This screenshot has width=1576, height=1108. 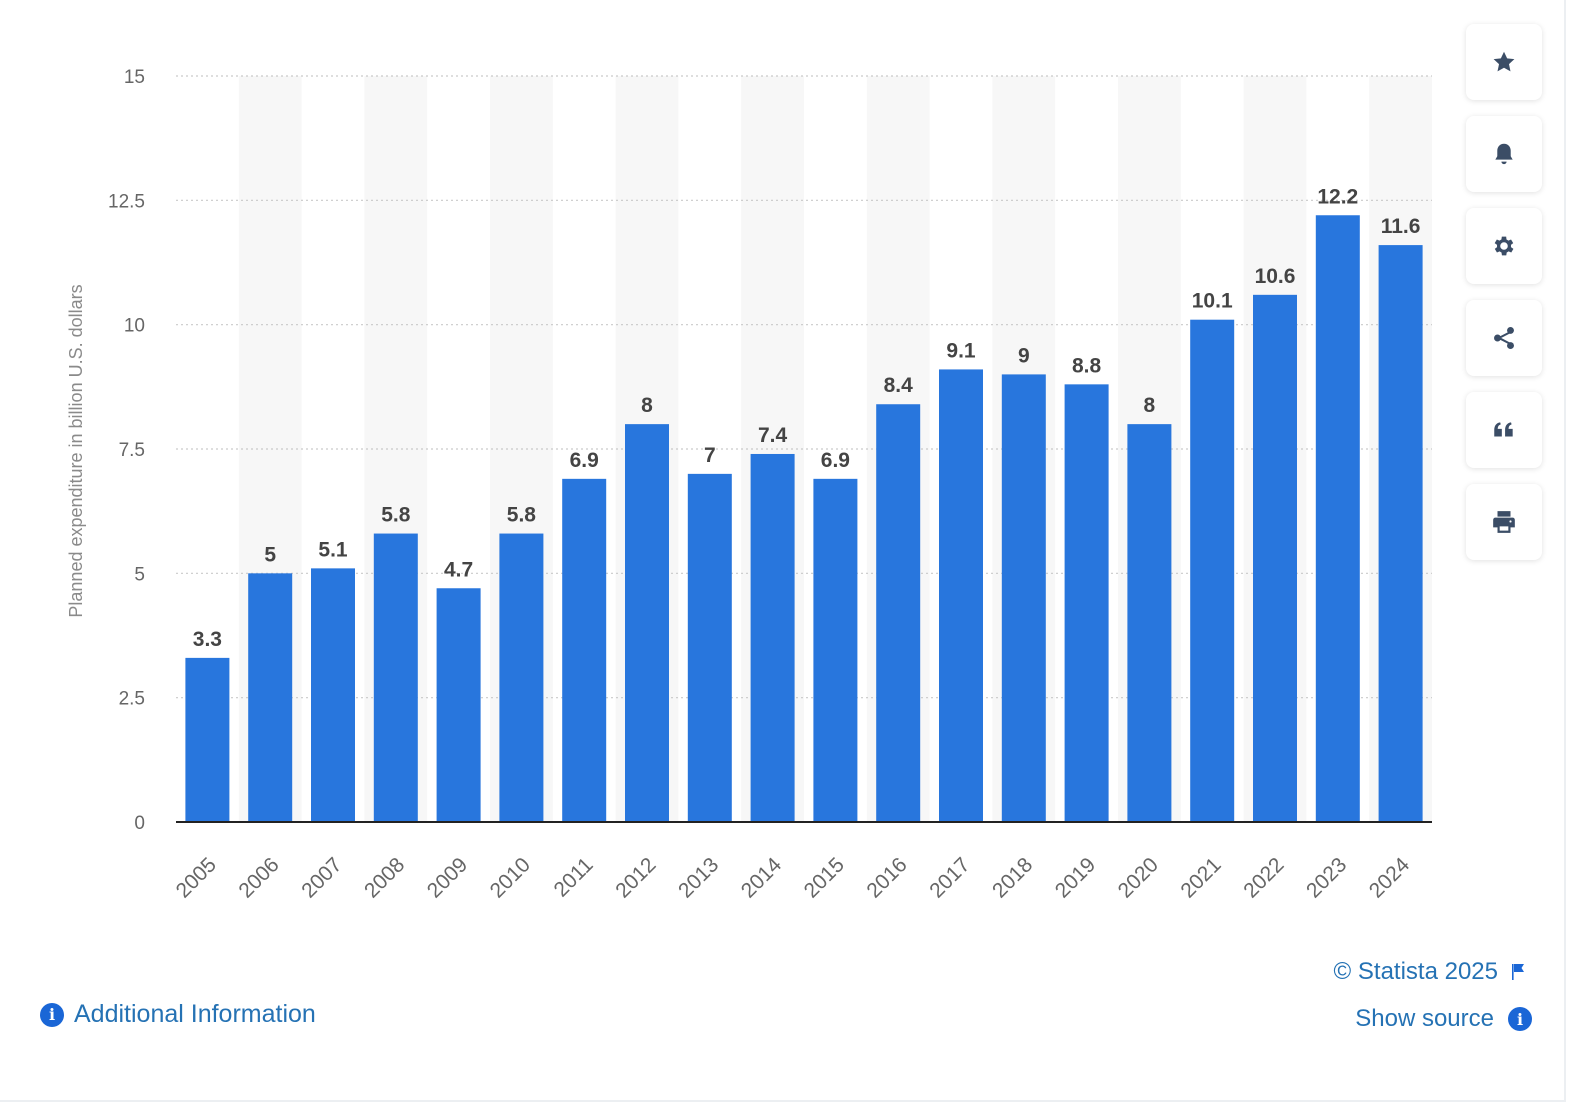 What do you see at coordinates (1212, 301) in the screenshot?
I see `value-label: 10.1` at bounding box center [1212, 301].